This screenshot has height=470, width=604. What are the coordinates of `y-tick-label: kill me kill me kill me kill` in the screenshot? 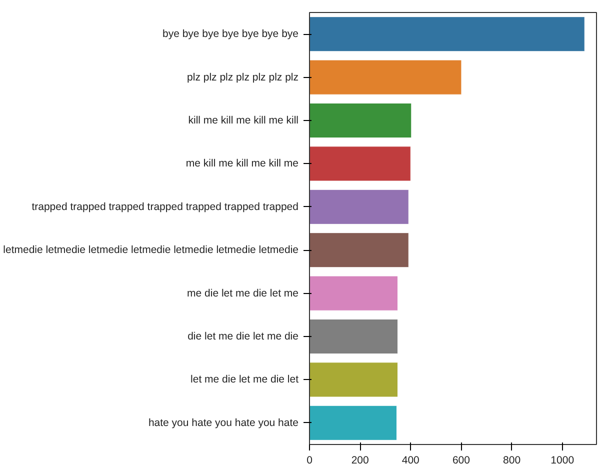 It's located at (243, 120).